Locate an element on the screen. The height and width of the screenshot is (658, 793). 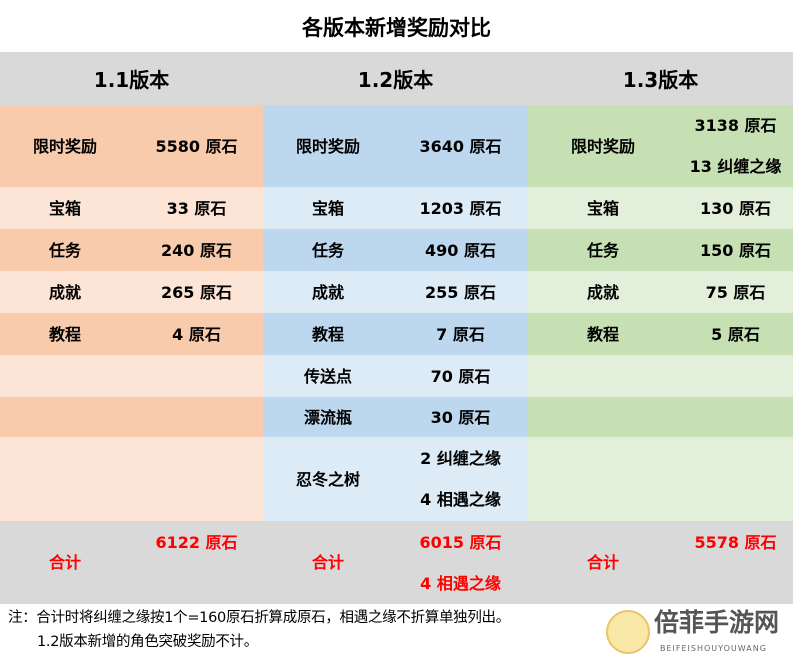
value-line: 240 原石 is located at coordinates (196, 250).